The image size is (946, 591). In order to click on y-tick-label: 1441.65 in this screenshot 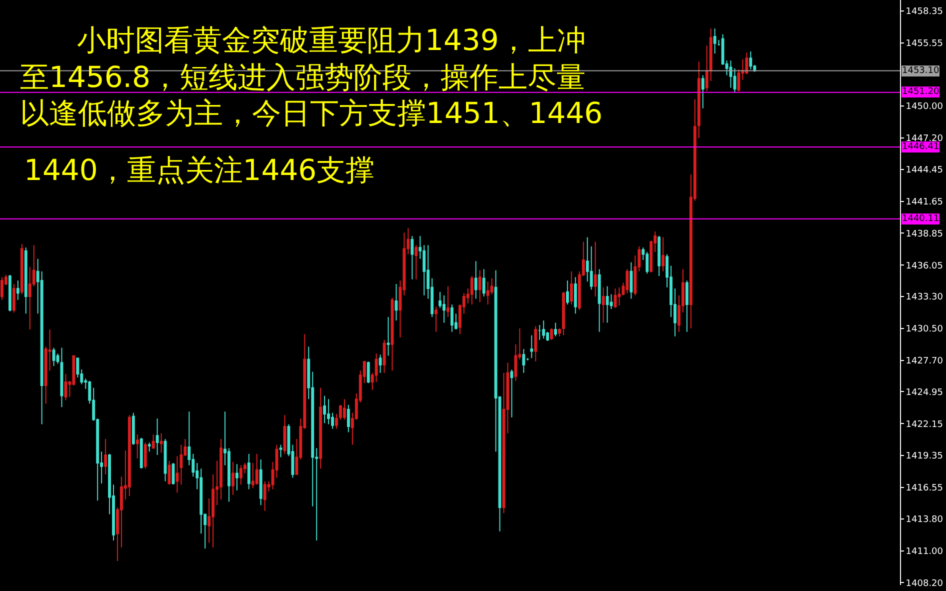, I will do `click(925, 202)`.